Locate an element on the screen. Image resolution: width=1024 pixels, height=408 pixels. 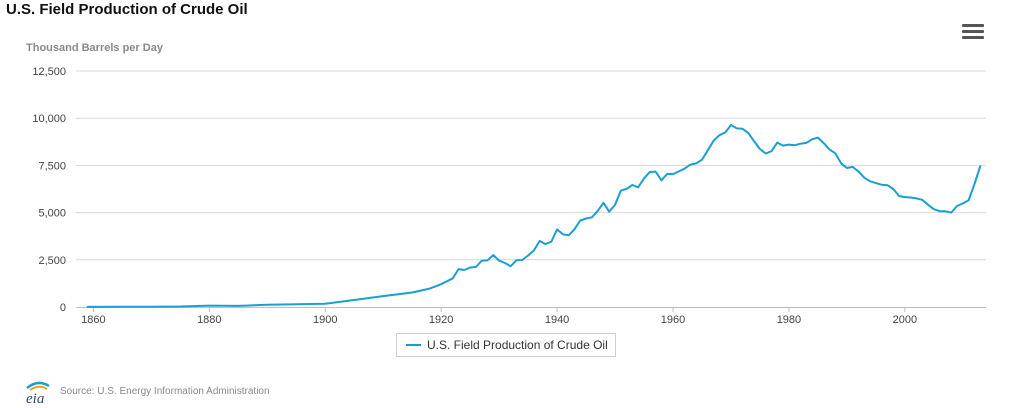
y-tick-label: 10,000 is located at coordinates (49, 119).